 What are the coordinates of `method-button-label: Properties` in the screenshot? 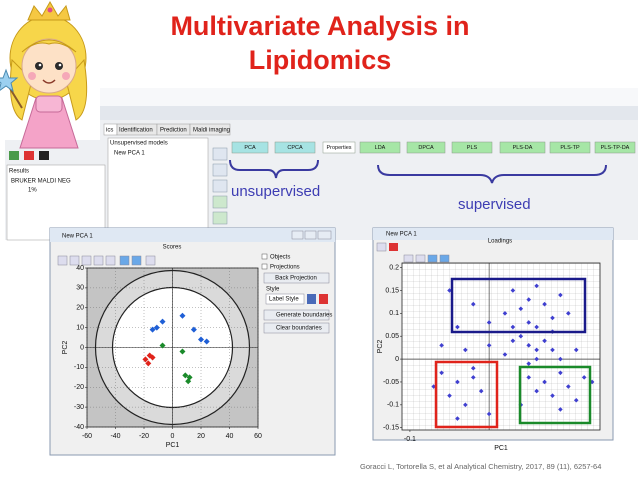 It's located at (338, 148).